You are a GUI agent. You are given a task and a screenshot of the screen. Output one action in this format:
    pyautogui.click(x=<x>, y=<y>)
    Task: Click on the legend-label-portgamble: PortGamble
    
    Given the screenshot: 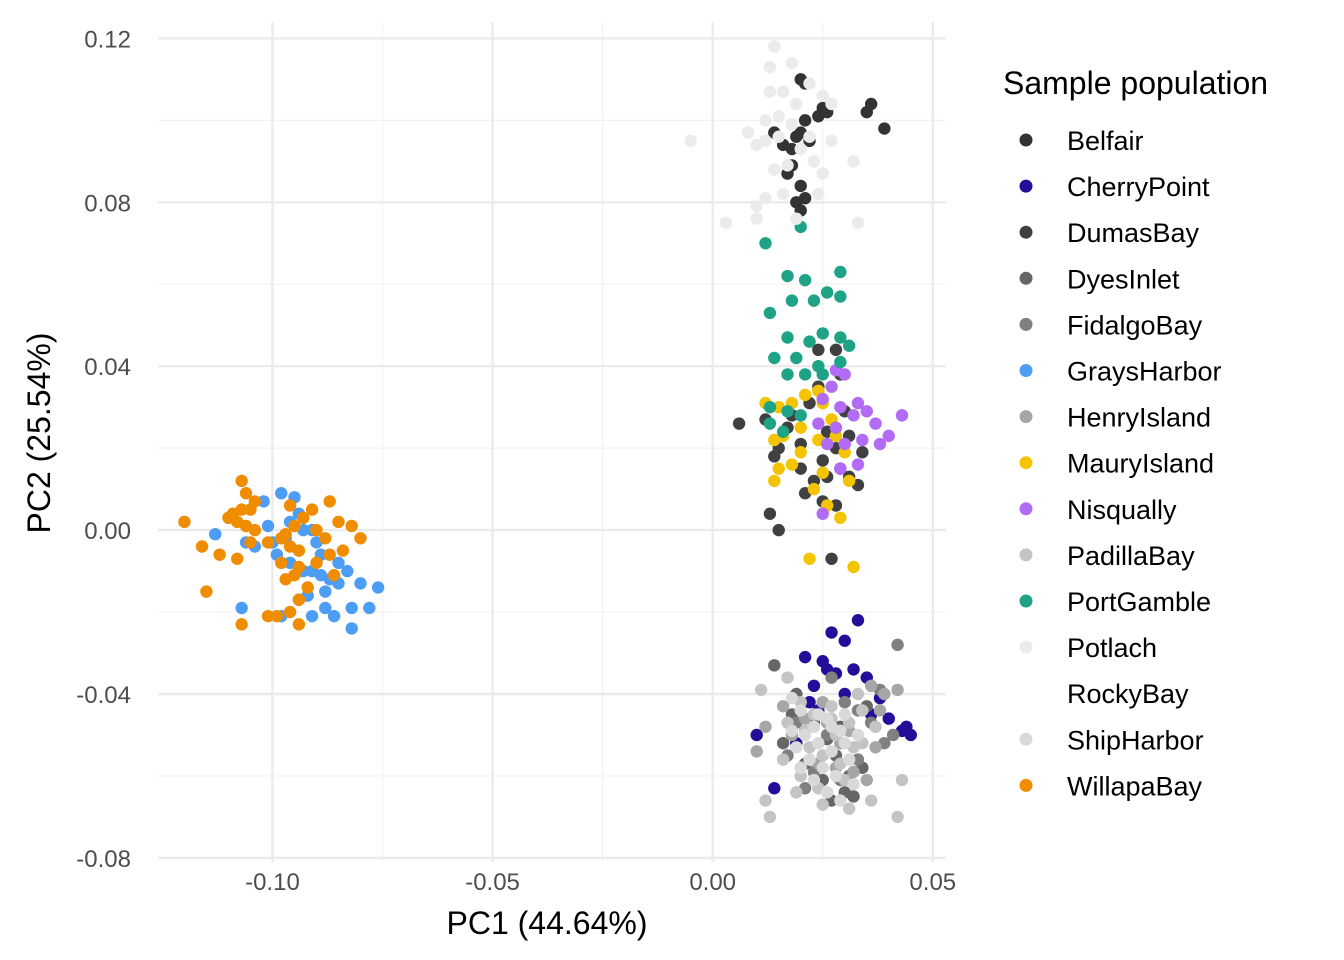 What is the action you would take?
    pyautogui.click(x=1139, y=602)
    